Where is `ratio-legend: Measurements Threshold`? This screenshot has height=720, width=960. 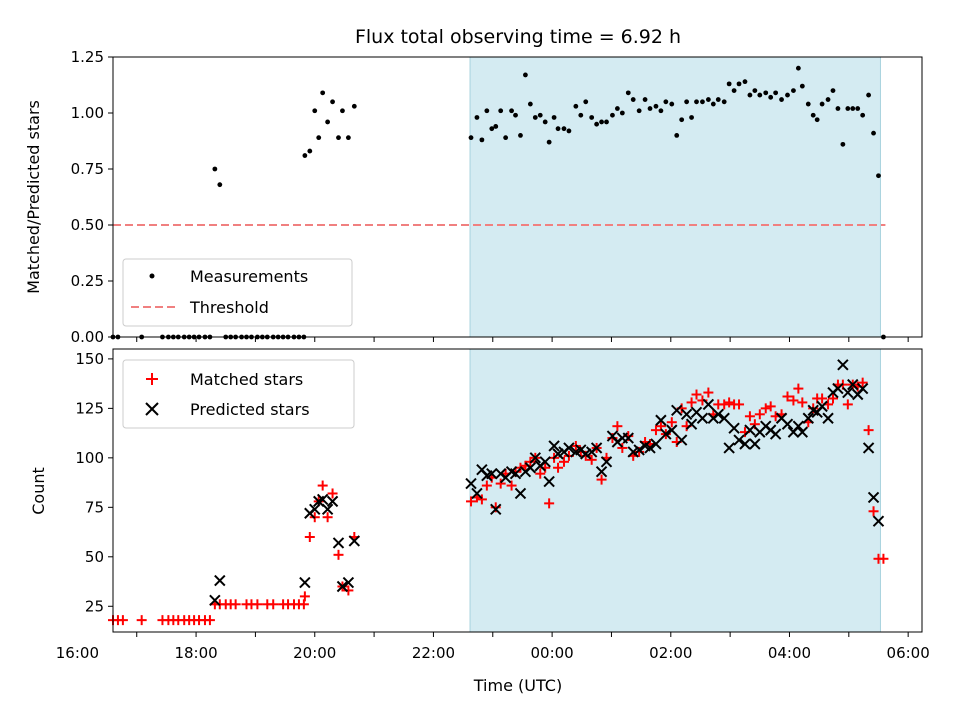 ratio-legend: Measurements Threshold is located at coordinates (237, 292).